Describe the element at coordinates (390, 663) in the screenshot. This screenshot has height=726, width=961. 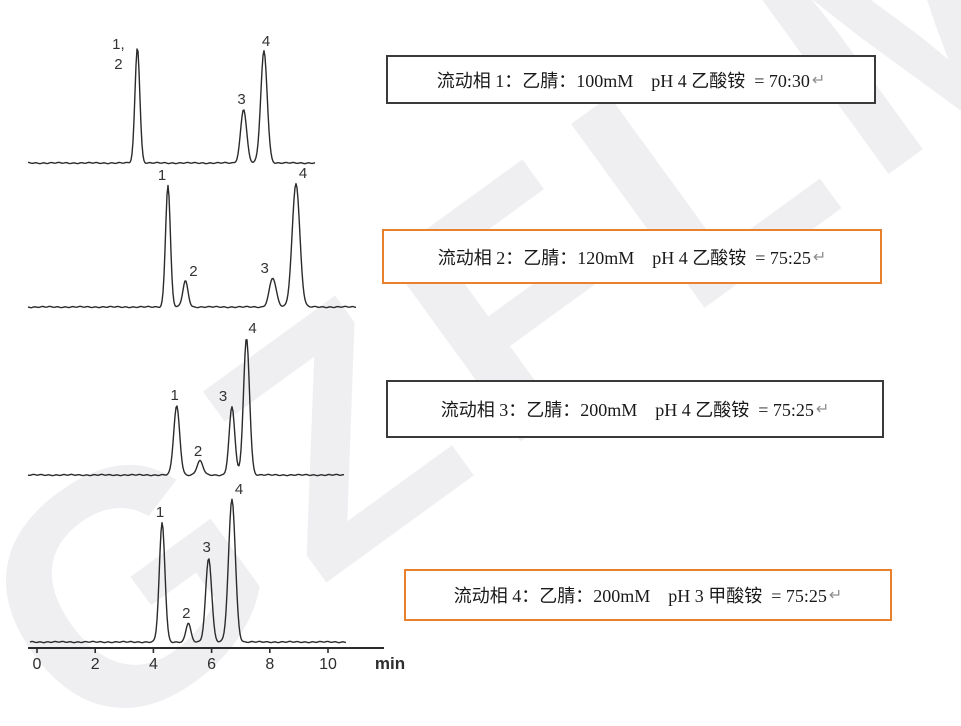
I see `axis-unit-label: min` at that location.